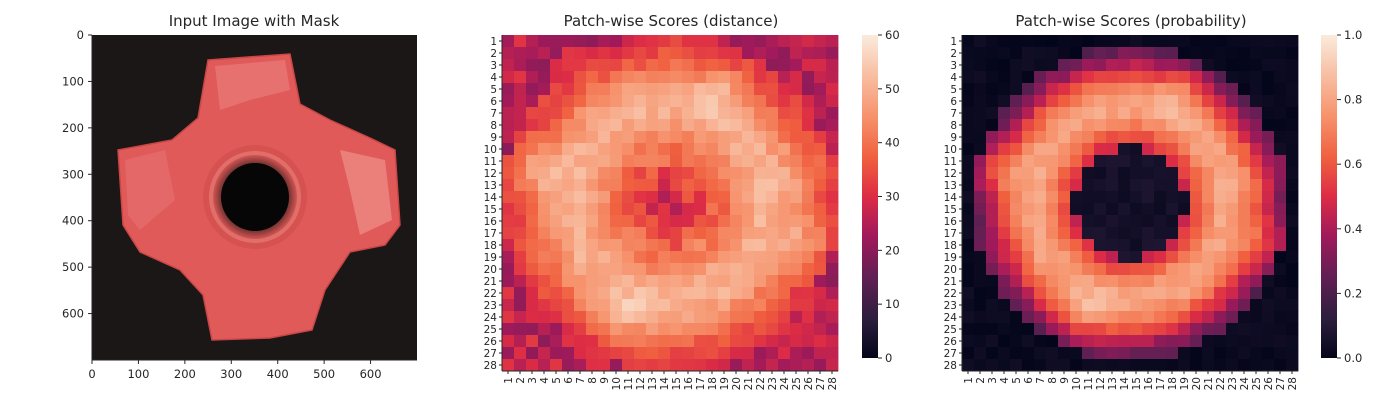 The height and width of the screenshot is (400, 1400). Describe the element at coordinates (953, 66) in the screenshot. I see `row-tick-label: 3` at that location.